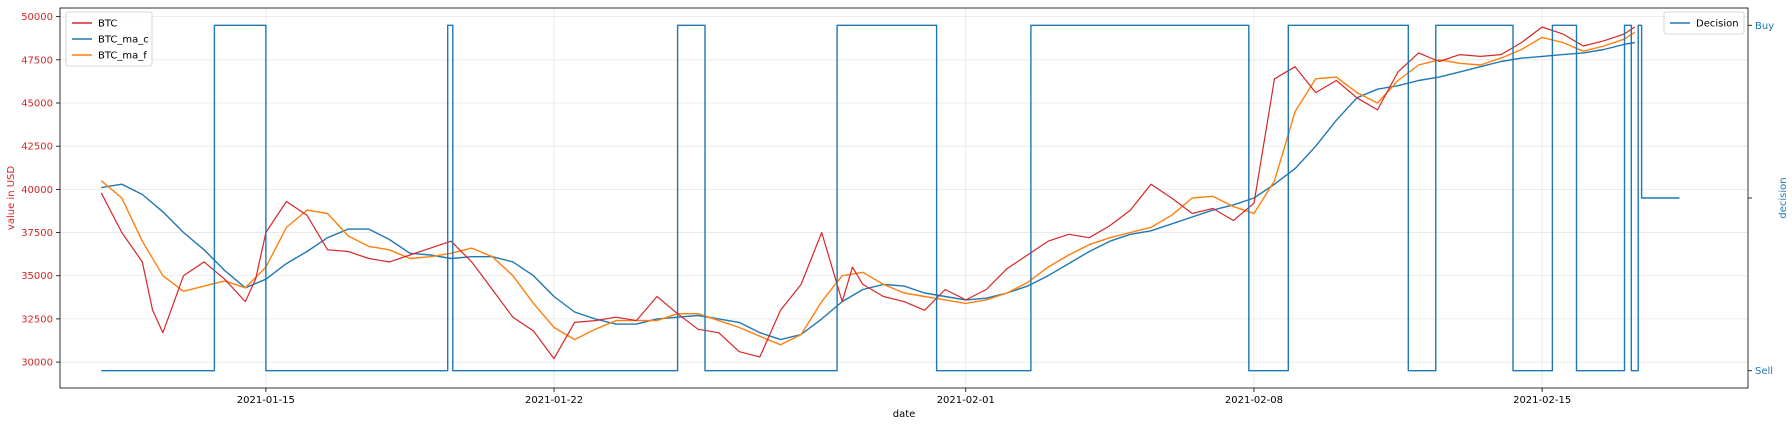  I want to click on y-left-tick-label: 30000, so click(37, 363).